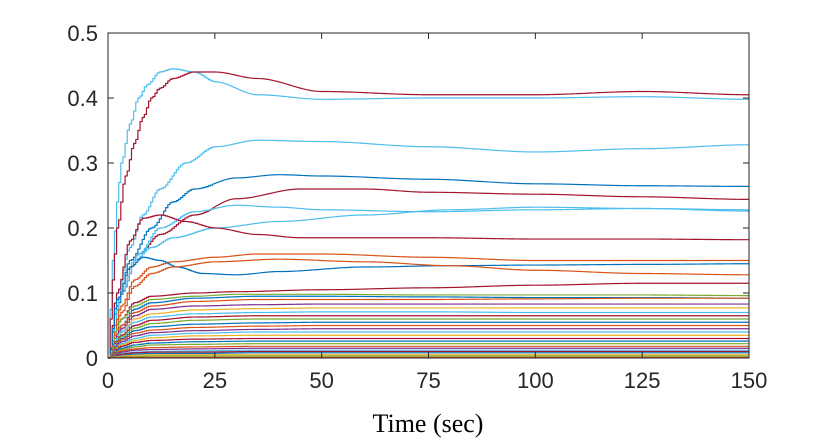 This screenshot has height=447, width=830. I want to click on x-axis-title: Time (sec), so click(428, 423).